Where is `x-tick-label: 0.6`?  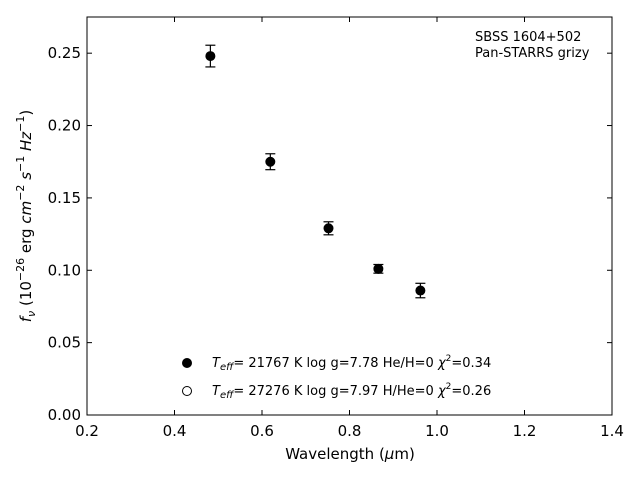 x-tick-label: 0.6 is located at coordinates (262, 431).